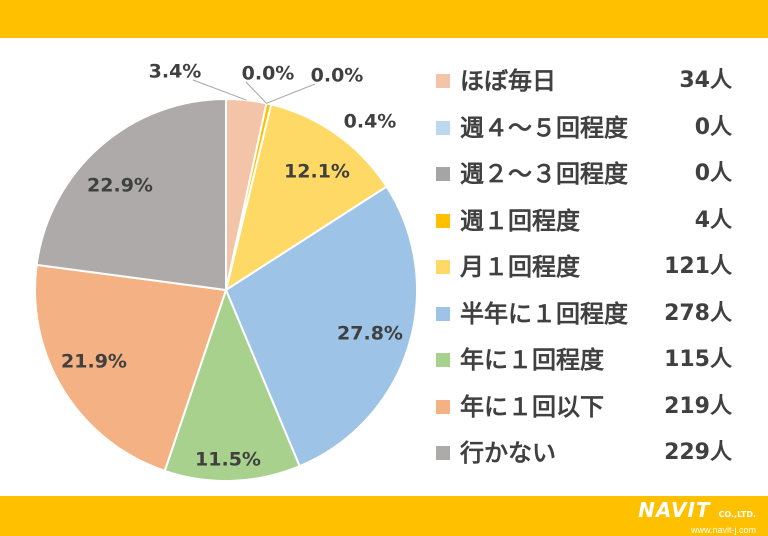  Describe the element at coordinates (544, 174) in the screenshot. I see `legend-label: 週２～３回程度` at that location.